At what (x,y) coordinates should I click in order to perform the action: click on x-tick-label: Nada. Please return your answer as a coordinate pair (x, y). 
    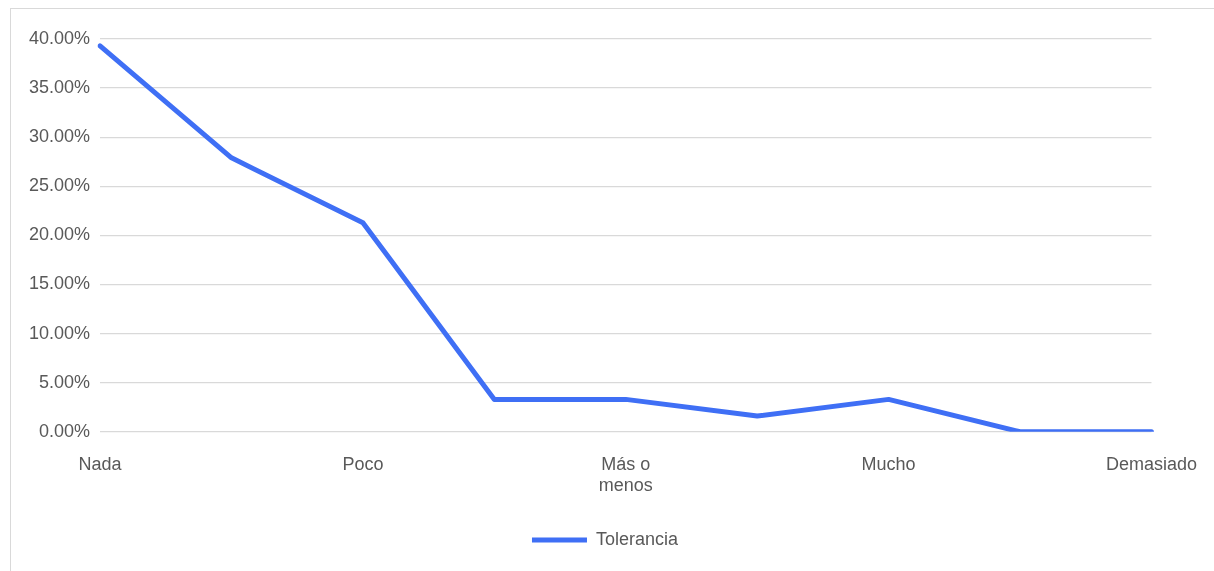
    Looking at the image, I should click on (100, 463).